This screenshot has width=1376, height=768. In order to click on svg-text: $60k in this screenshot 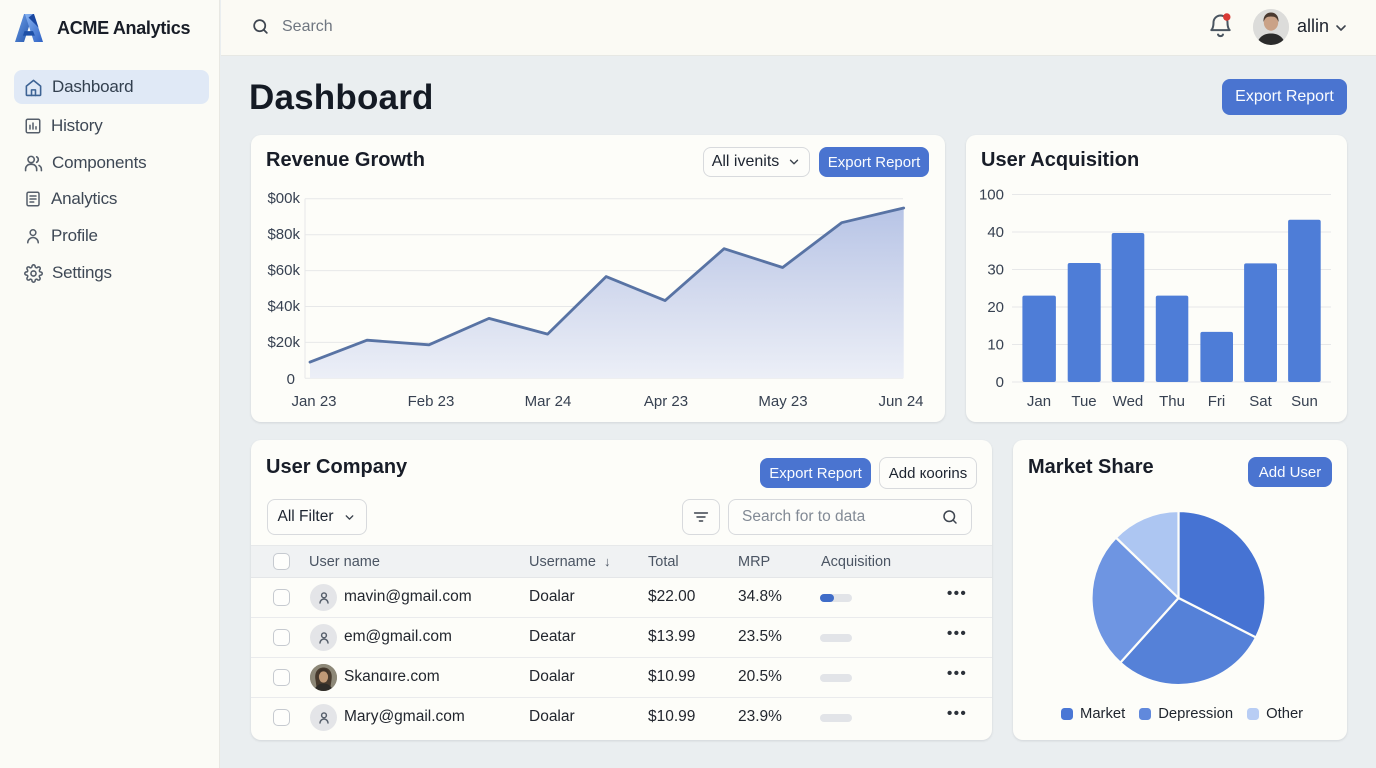, I will do `click(283, 270)`.